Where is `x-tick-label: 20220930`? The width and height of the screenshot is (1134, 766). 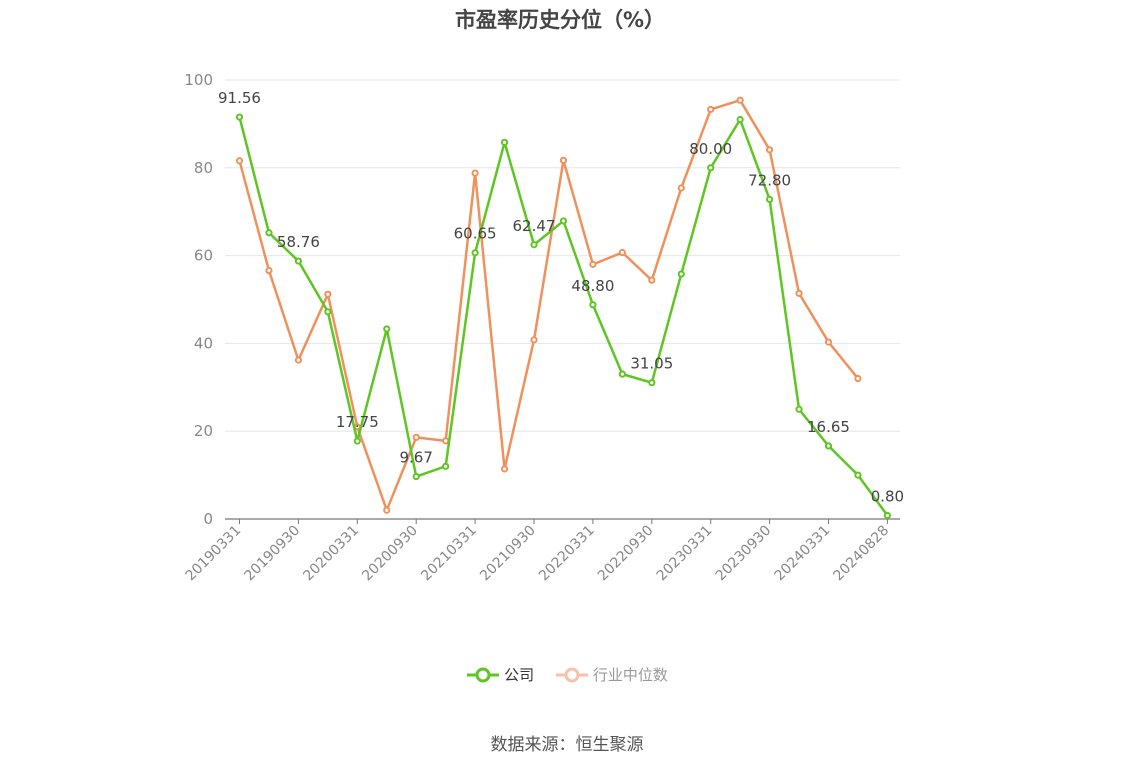
x-tick-label: 20220930 is located at coordinates (626, 554).